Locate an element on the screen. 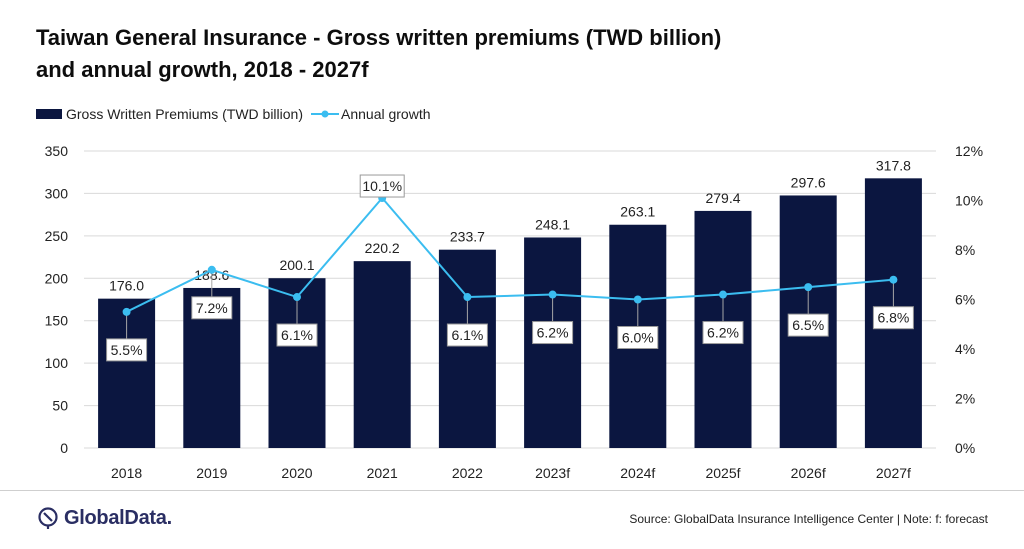 The width and height of the screenshot is (1024, 549). growth-value-label: 6.8% is located at coordinates (893, 318).